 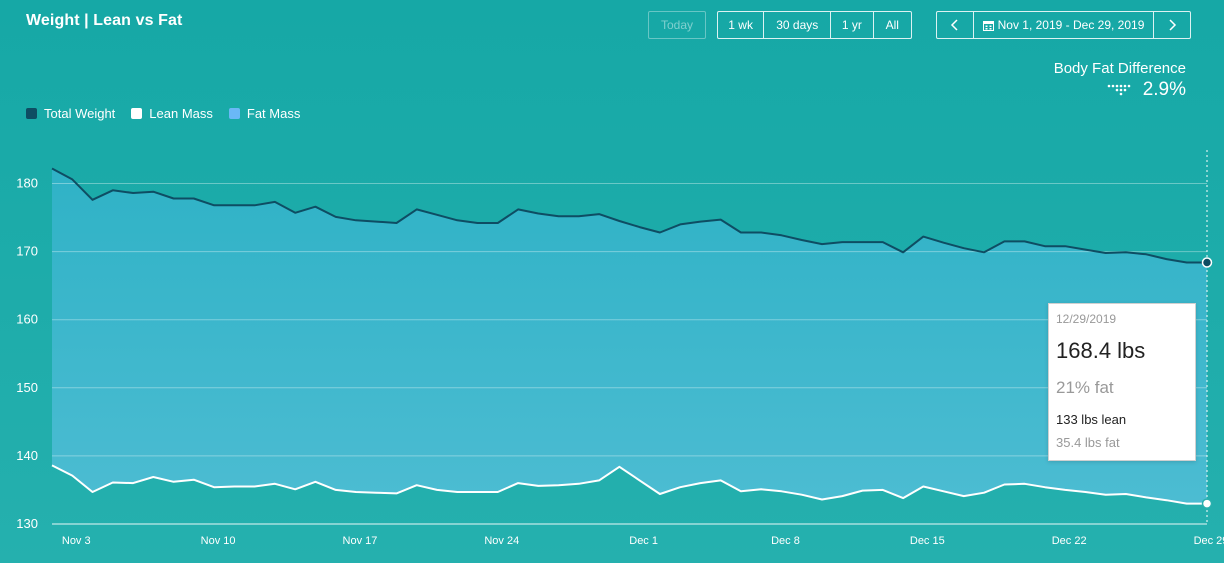 What do you see at coordinates (27, 387) in the screenshot?
I see `y-tick-label: 150` at bounding box center [27, 387].